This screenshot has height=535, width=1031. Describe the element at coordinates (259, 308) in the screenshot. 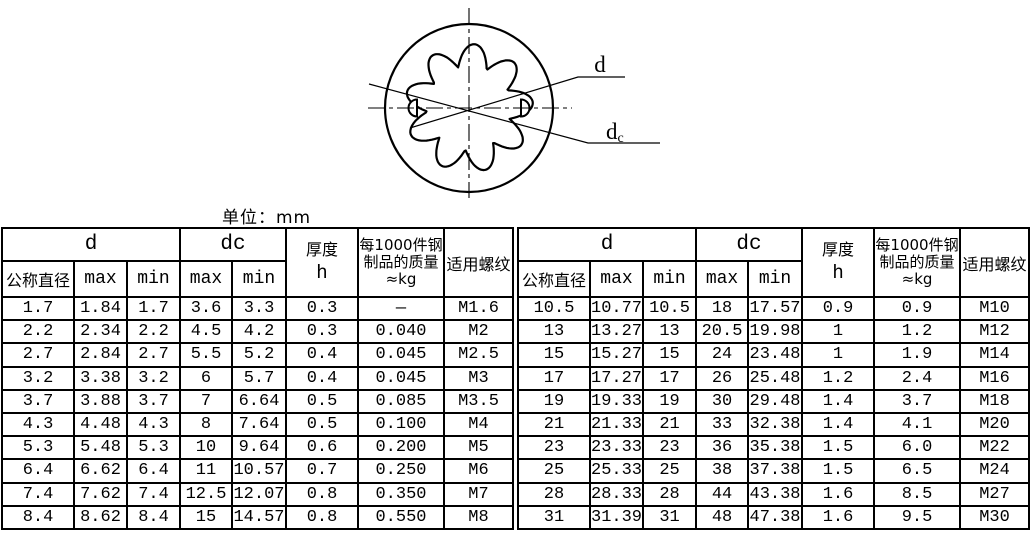

I see `table-cell: 3.3` at that location.